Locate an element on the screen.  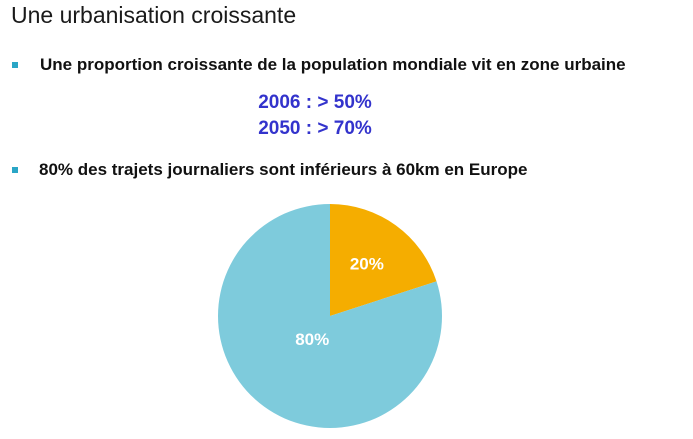
slide-title: Une urbanisation croissante is located at coordinates (154, 15).